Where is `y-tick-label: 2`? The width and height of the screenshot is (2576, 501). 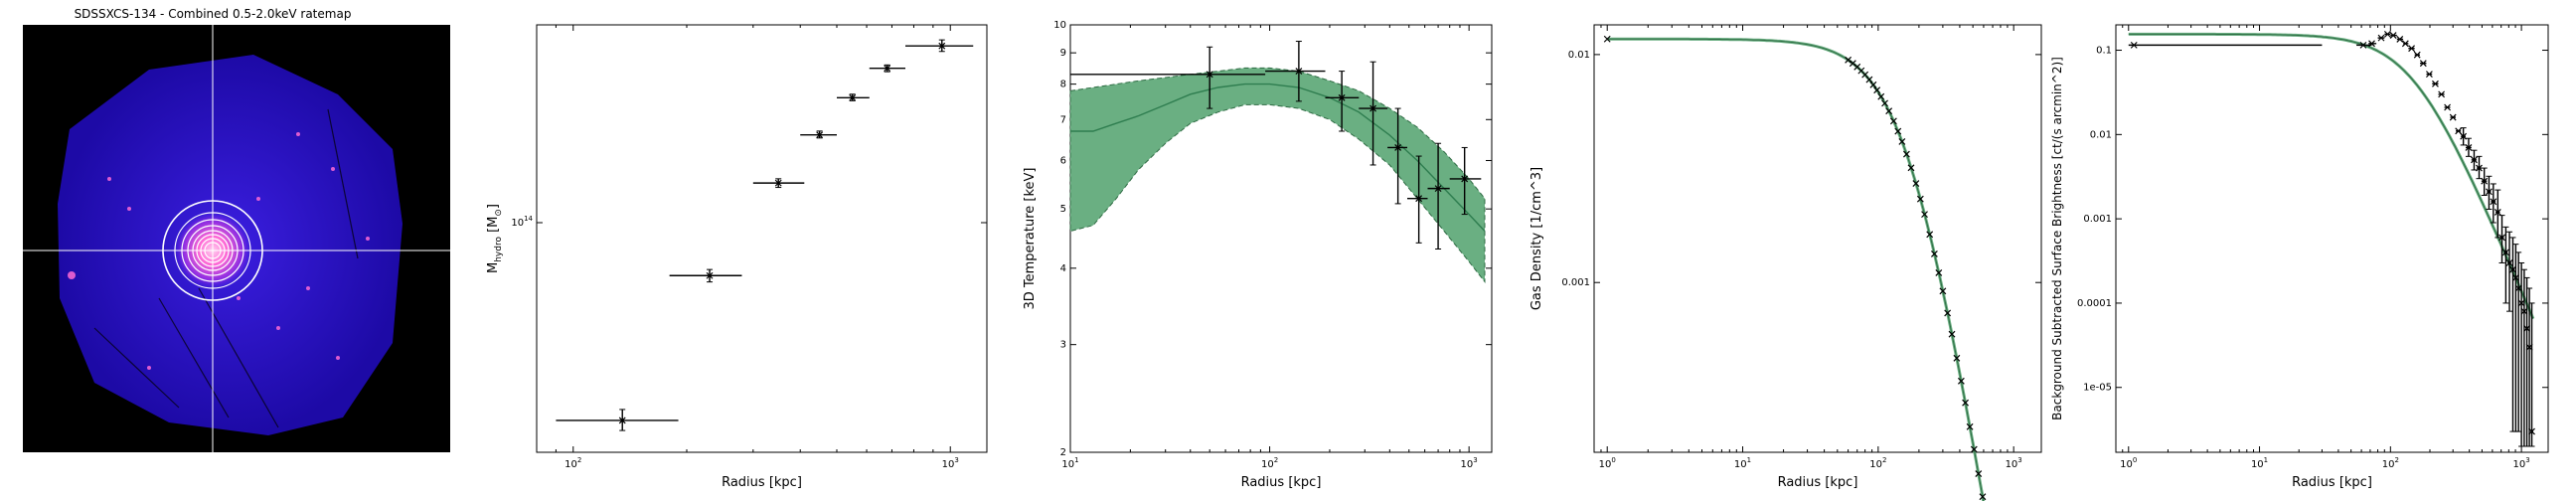 y-tick-label: 2 is located at coordinates (1063, 452).